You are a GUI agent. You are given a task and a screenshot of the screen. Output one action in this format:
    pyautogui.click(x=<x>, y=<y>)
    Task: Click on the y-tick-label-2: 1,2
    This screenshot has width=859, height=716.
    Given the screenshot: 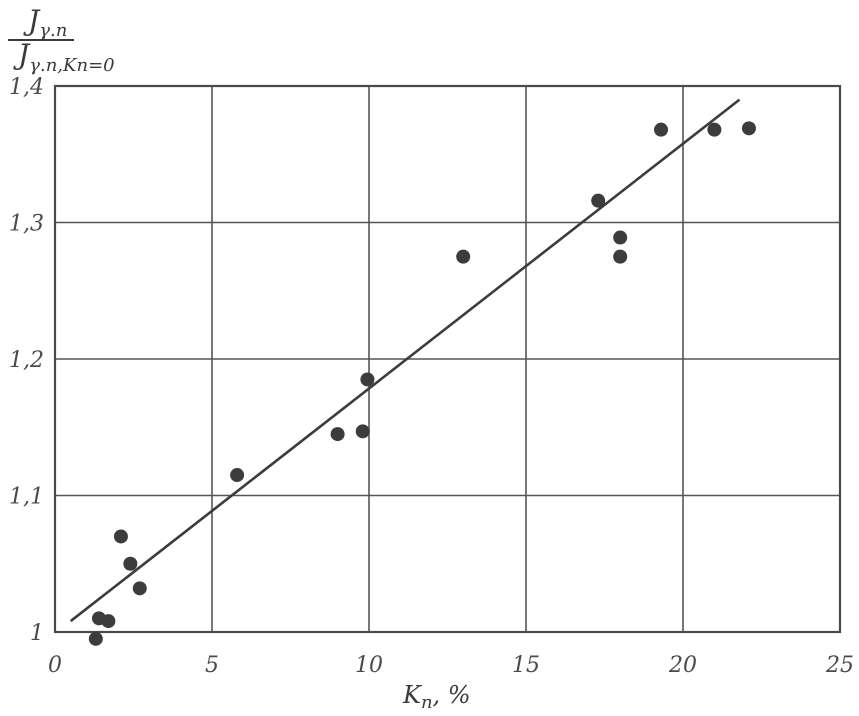 What is the action you would take?
    pyautogui.click(x=26, y=360)
    